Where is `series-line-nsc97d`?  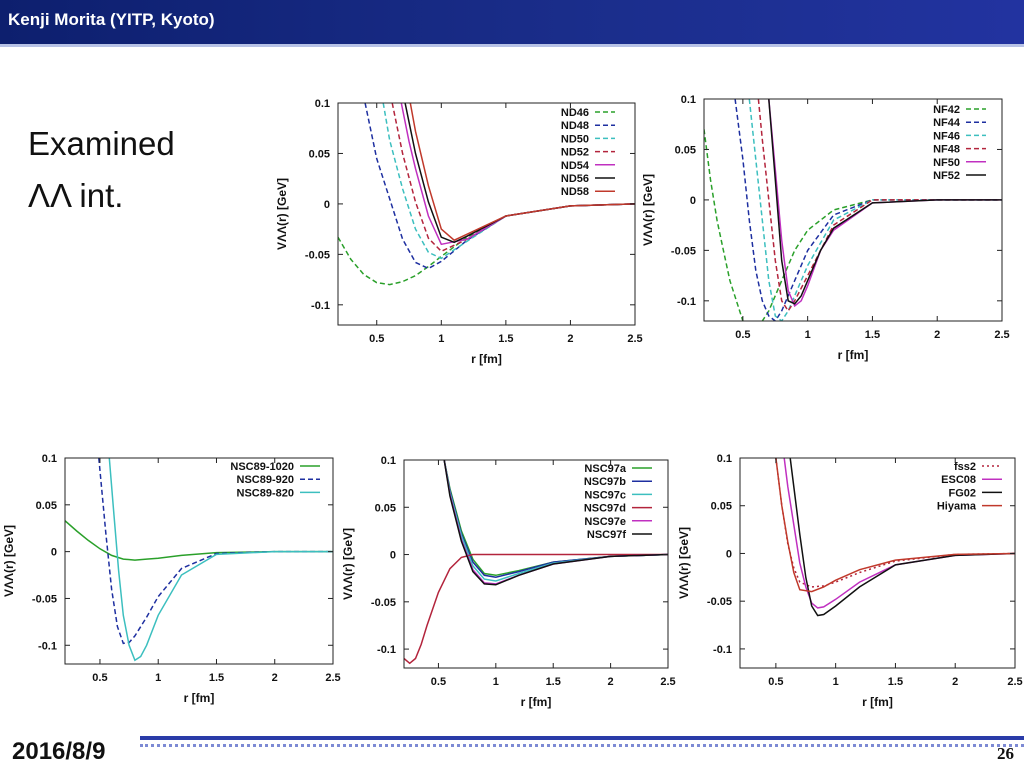 series-line-nsc97d is located at coordinates (536, 609).